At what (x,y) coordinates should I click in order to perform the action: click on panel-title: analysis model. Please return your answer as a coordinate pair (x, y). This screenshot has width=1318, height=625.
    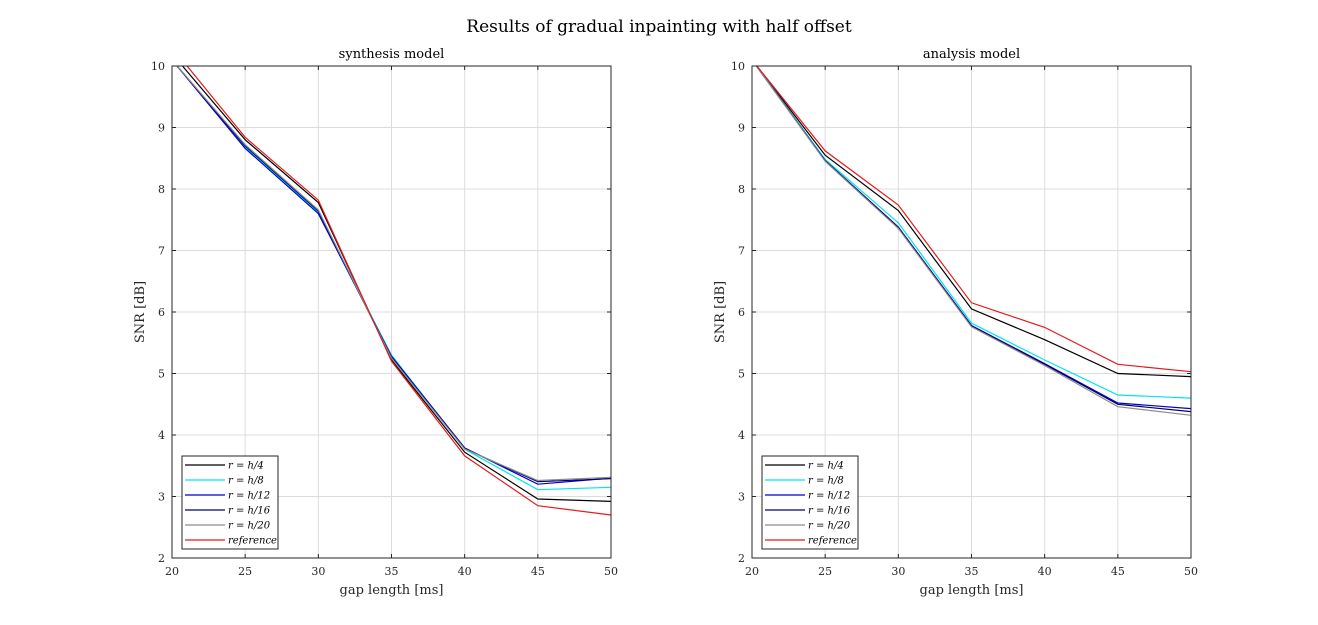
    Looking at the image, I should click on (971, 54).